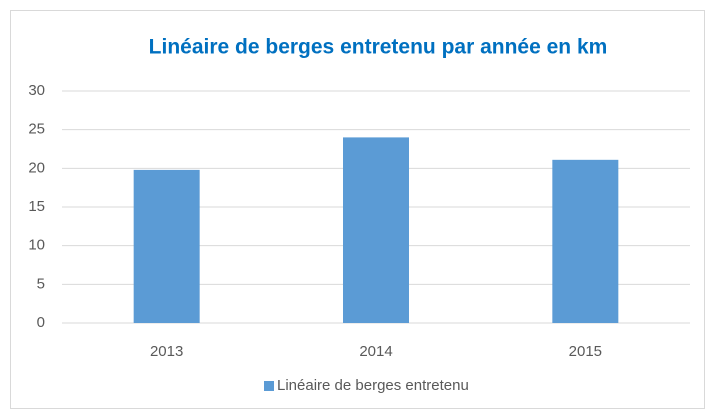 The width and height of the screenshot is (715, 420). Describe the element at coordinates (375, 351) in the screenshot. I see `x-tick-label: 2014` at that location.